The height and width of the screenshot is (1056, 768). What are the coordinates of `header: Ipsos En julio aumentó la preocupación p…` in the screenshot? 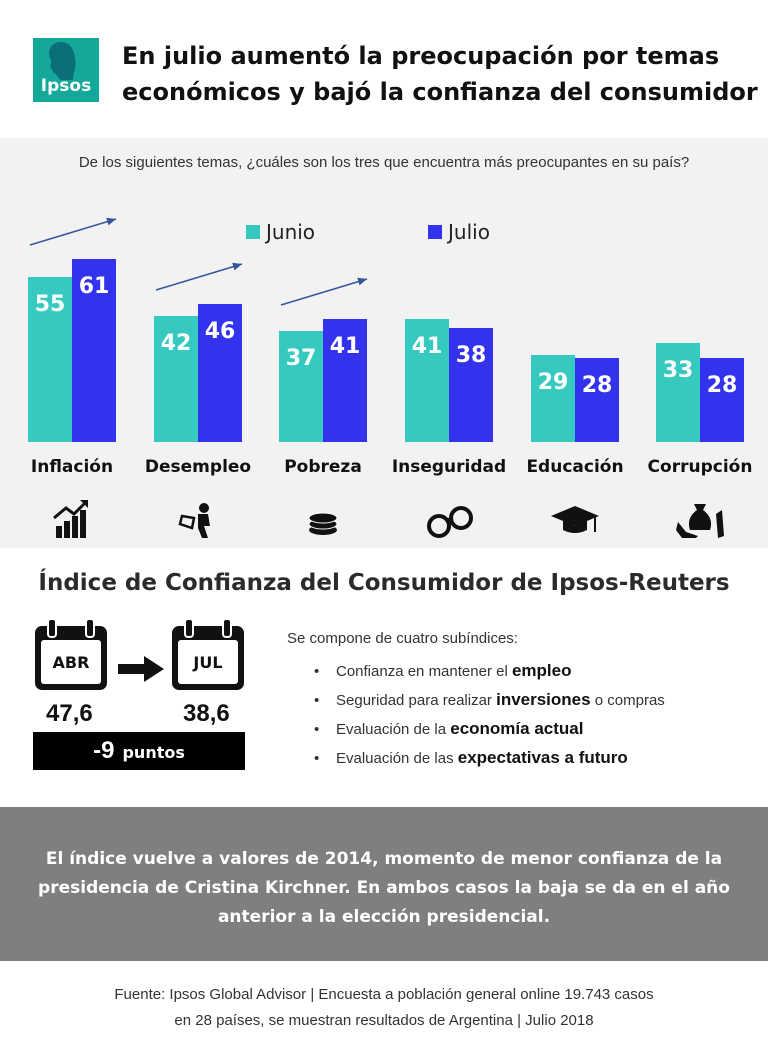 It's located at (384, 69).